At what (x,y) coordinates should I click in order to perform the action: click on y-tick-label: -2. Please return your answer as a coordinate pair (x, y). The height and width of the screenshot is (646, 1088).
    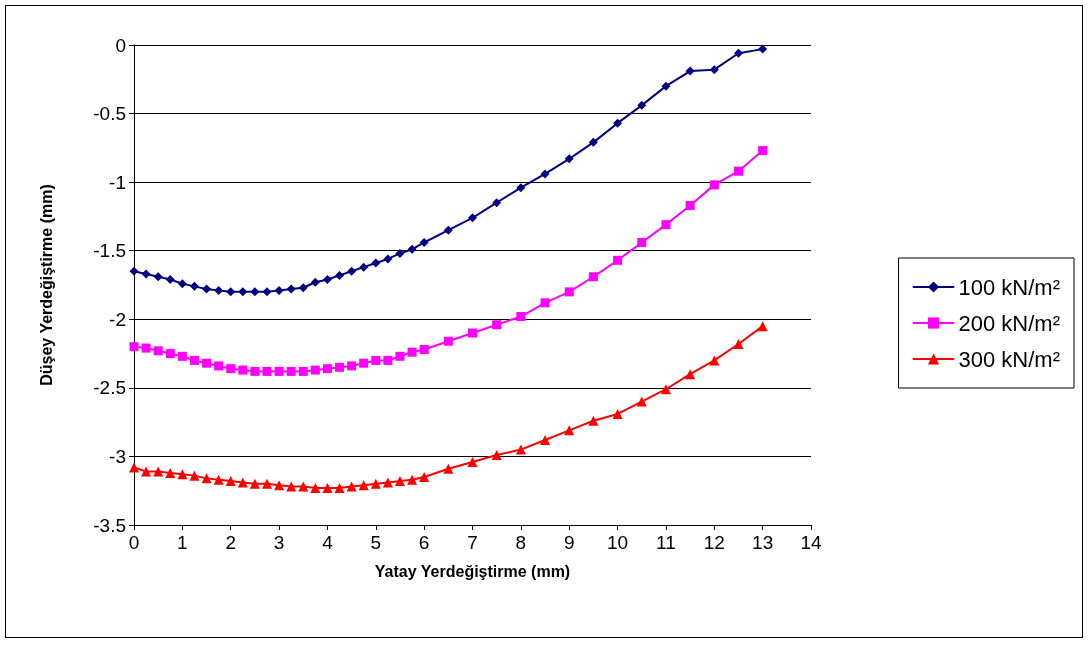
    Looking at the image, I should click on (117, 319).